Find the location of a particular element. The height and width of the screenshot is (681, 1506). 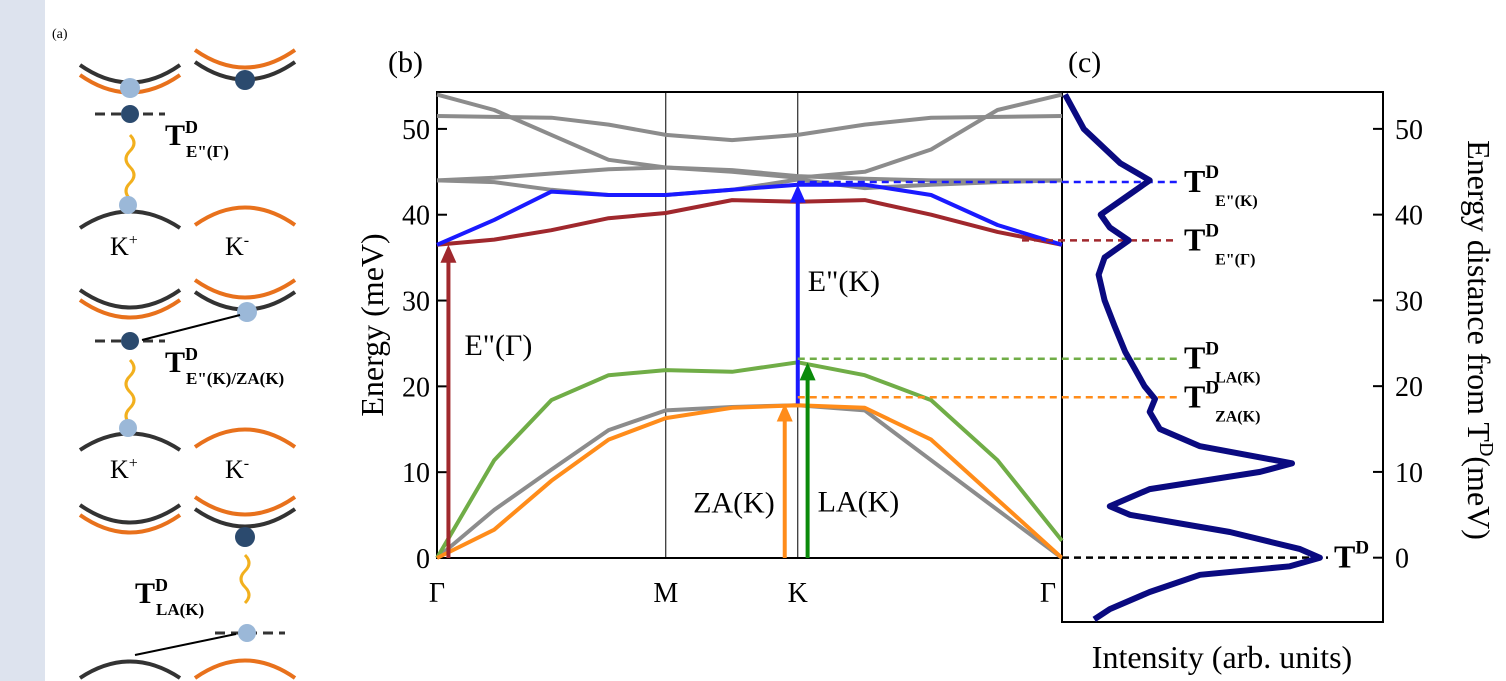

x-tick-label: M is located at coordinates (665, 593).